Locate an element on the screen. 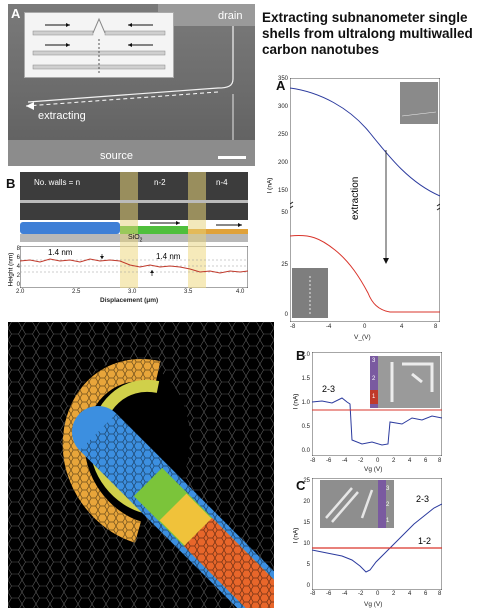  right-a-plot is located at coordinates (365, 200).